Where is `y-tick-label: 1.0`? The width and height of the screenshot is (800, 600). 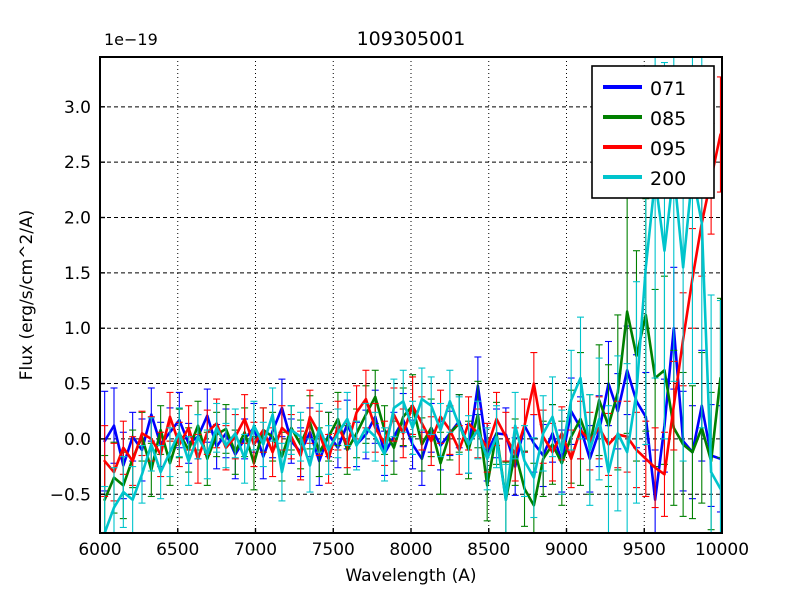
y-tick-label: 1.0 is located at coordinates (77, 329).